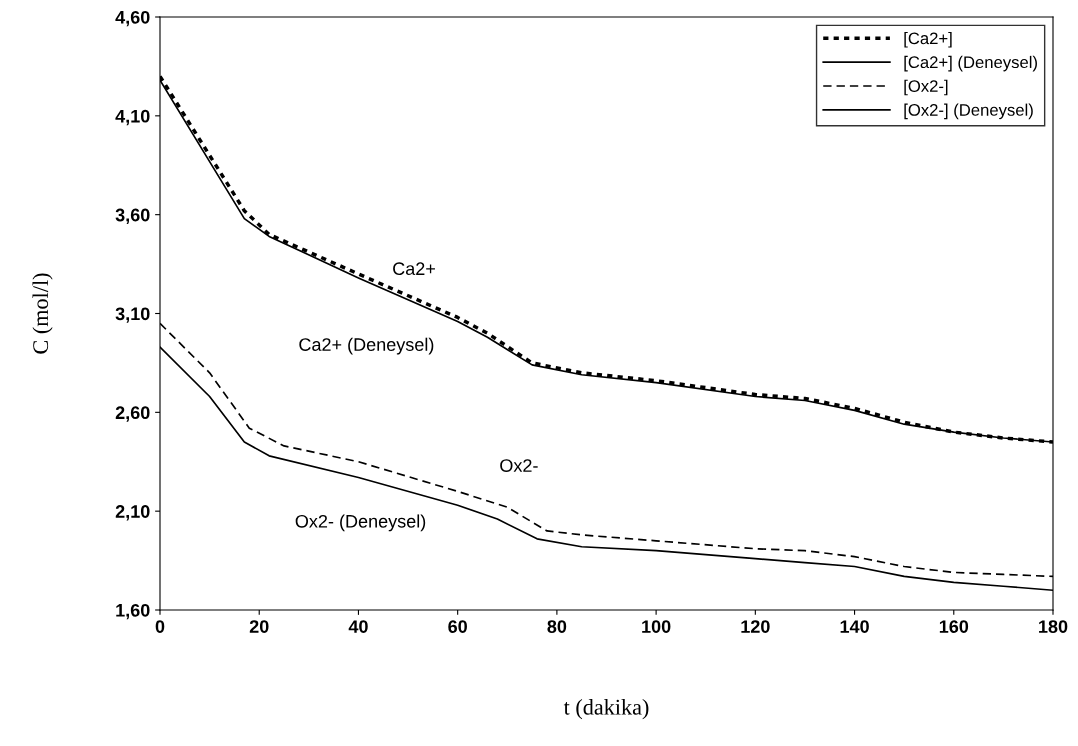 This screenshot has width=1078, height=746. Describe the element at coordinates (358, 626) in the screenshot. I see `x-tick-label: 40` at that location.